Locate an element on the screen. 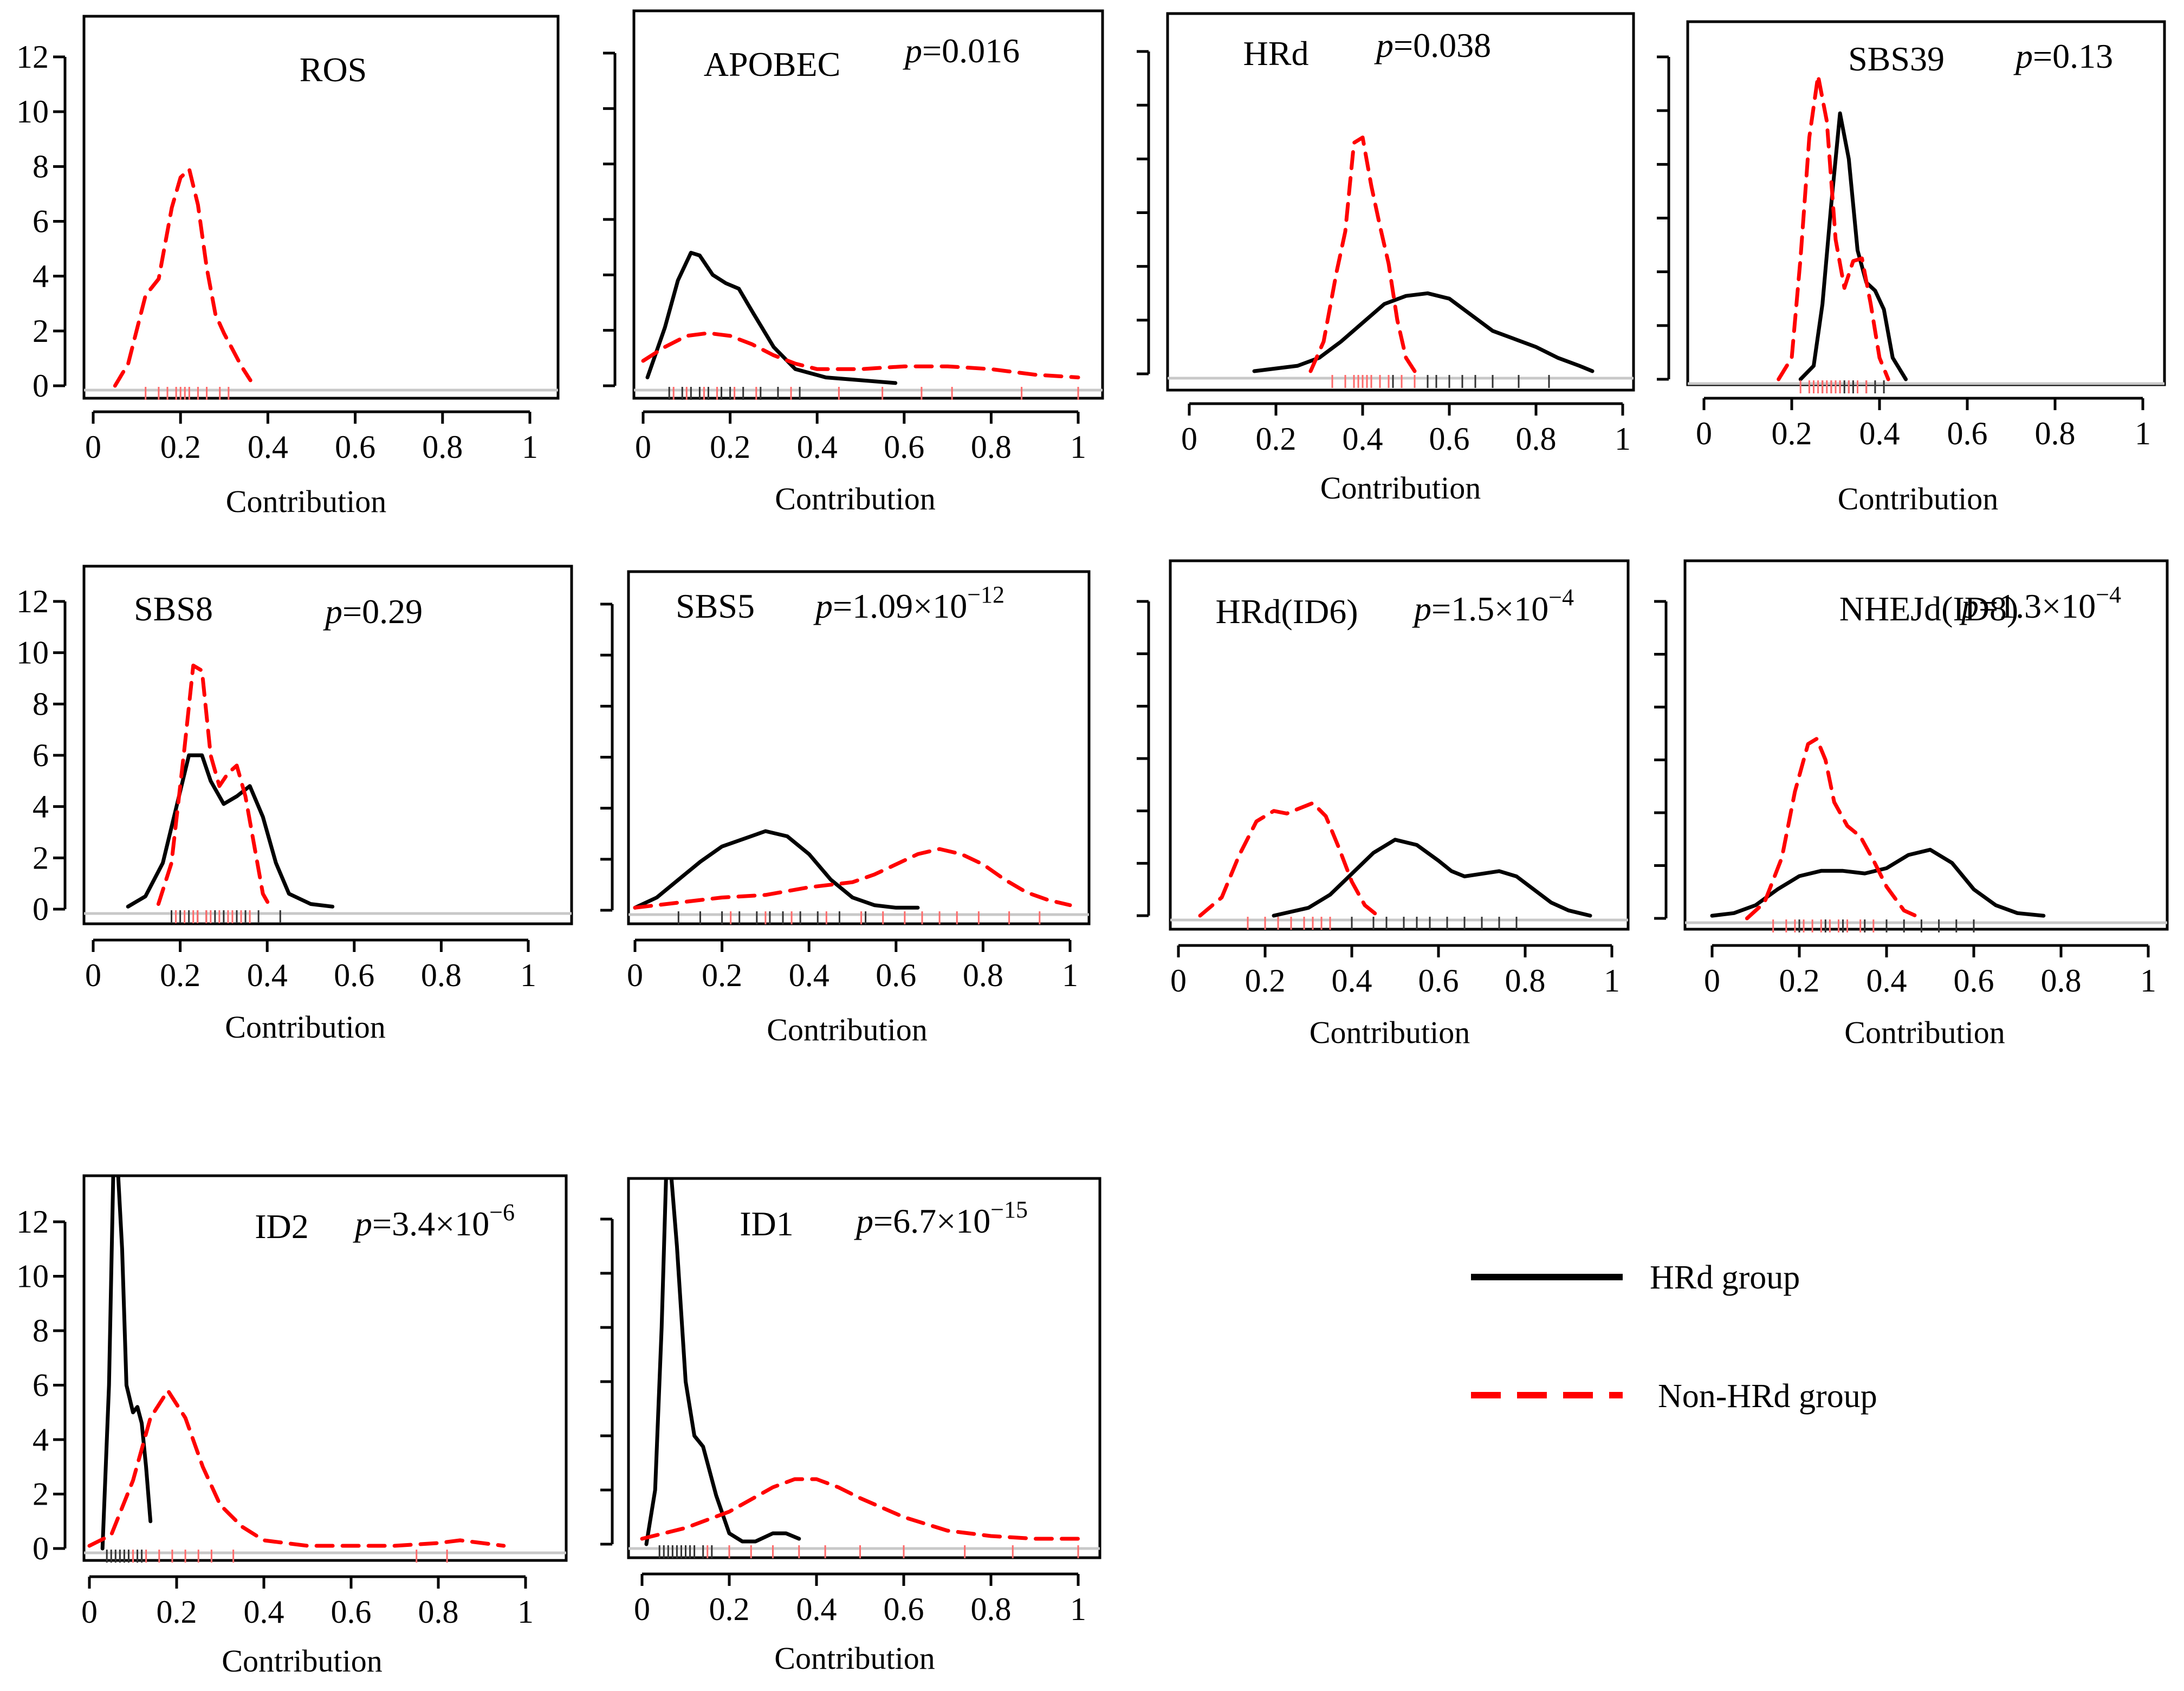  panel-id1: 0 0.2 0.4 0.6 0.8 1 Contribution ID1 p=6.7×10−15 is located at coordinates (850, 1426).